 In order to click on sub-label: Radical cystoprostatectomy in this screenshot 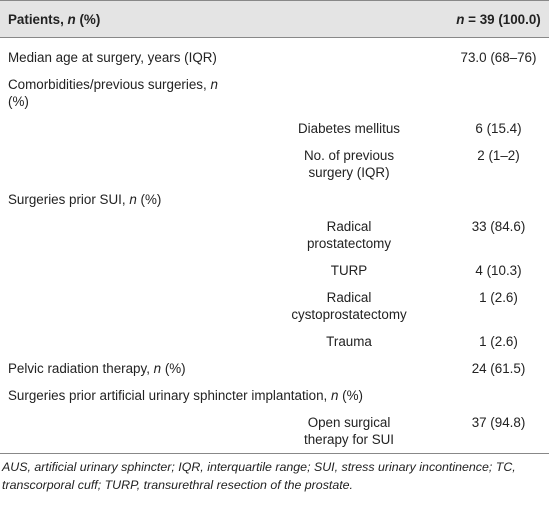, I will do `click(349, 306)`.